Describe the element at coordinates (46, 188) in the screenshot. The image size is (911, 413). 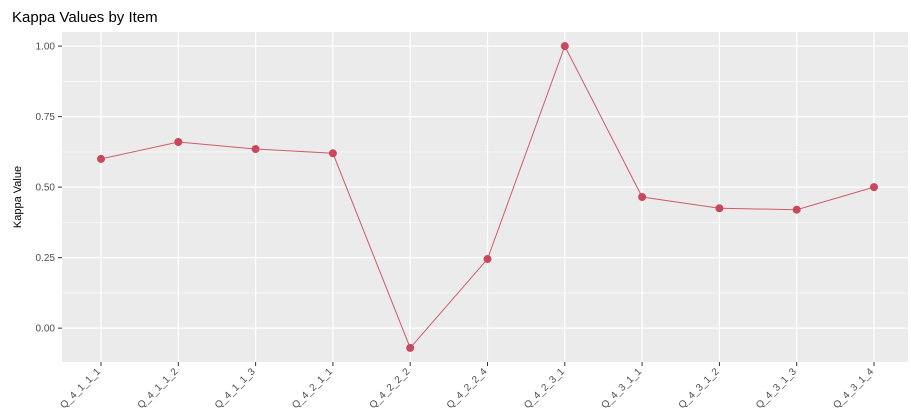
I see `y-tick-label: 0.50` at that location.